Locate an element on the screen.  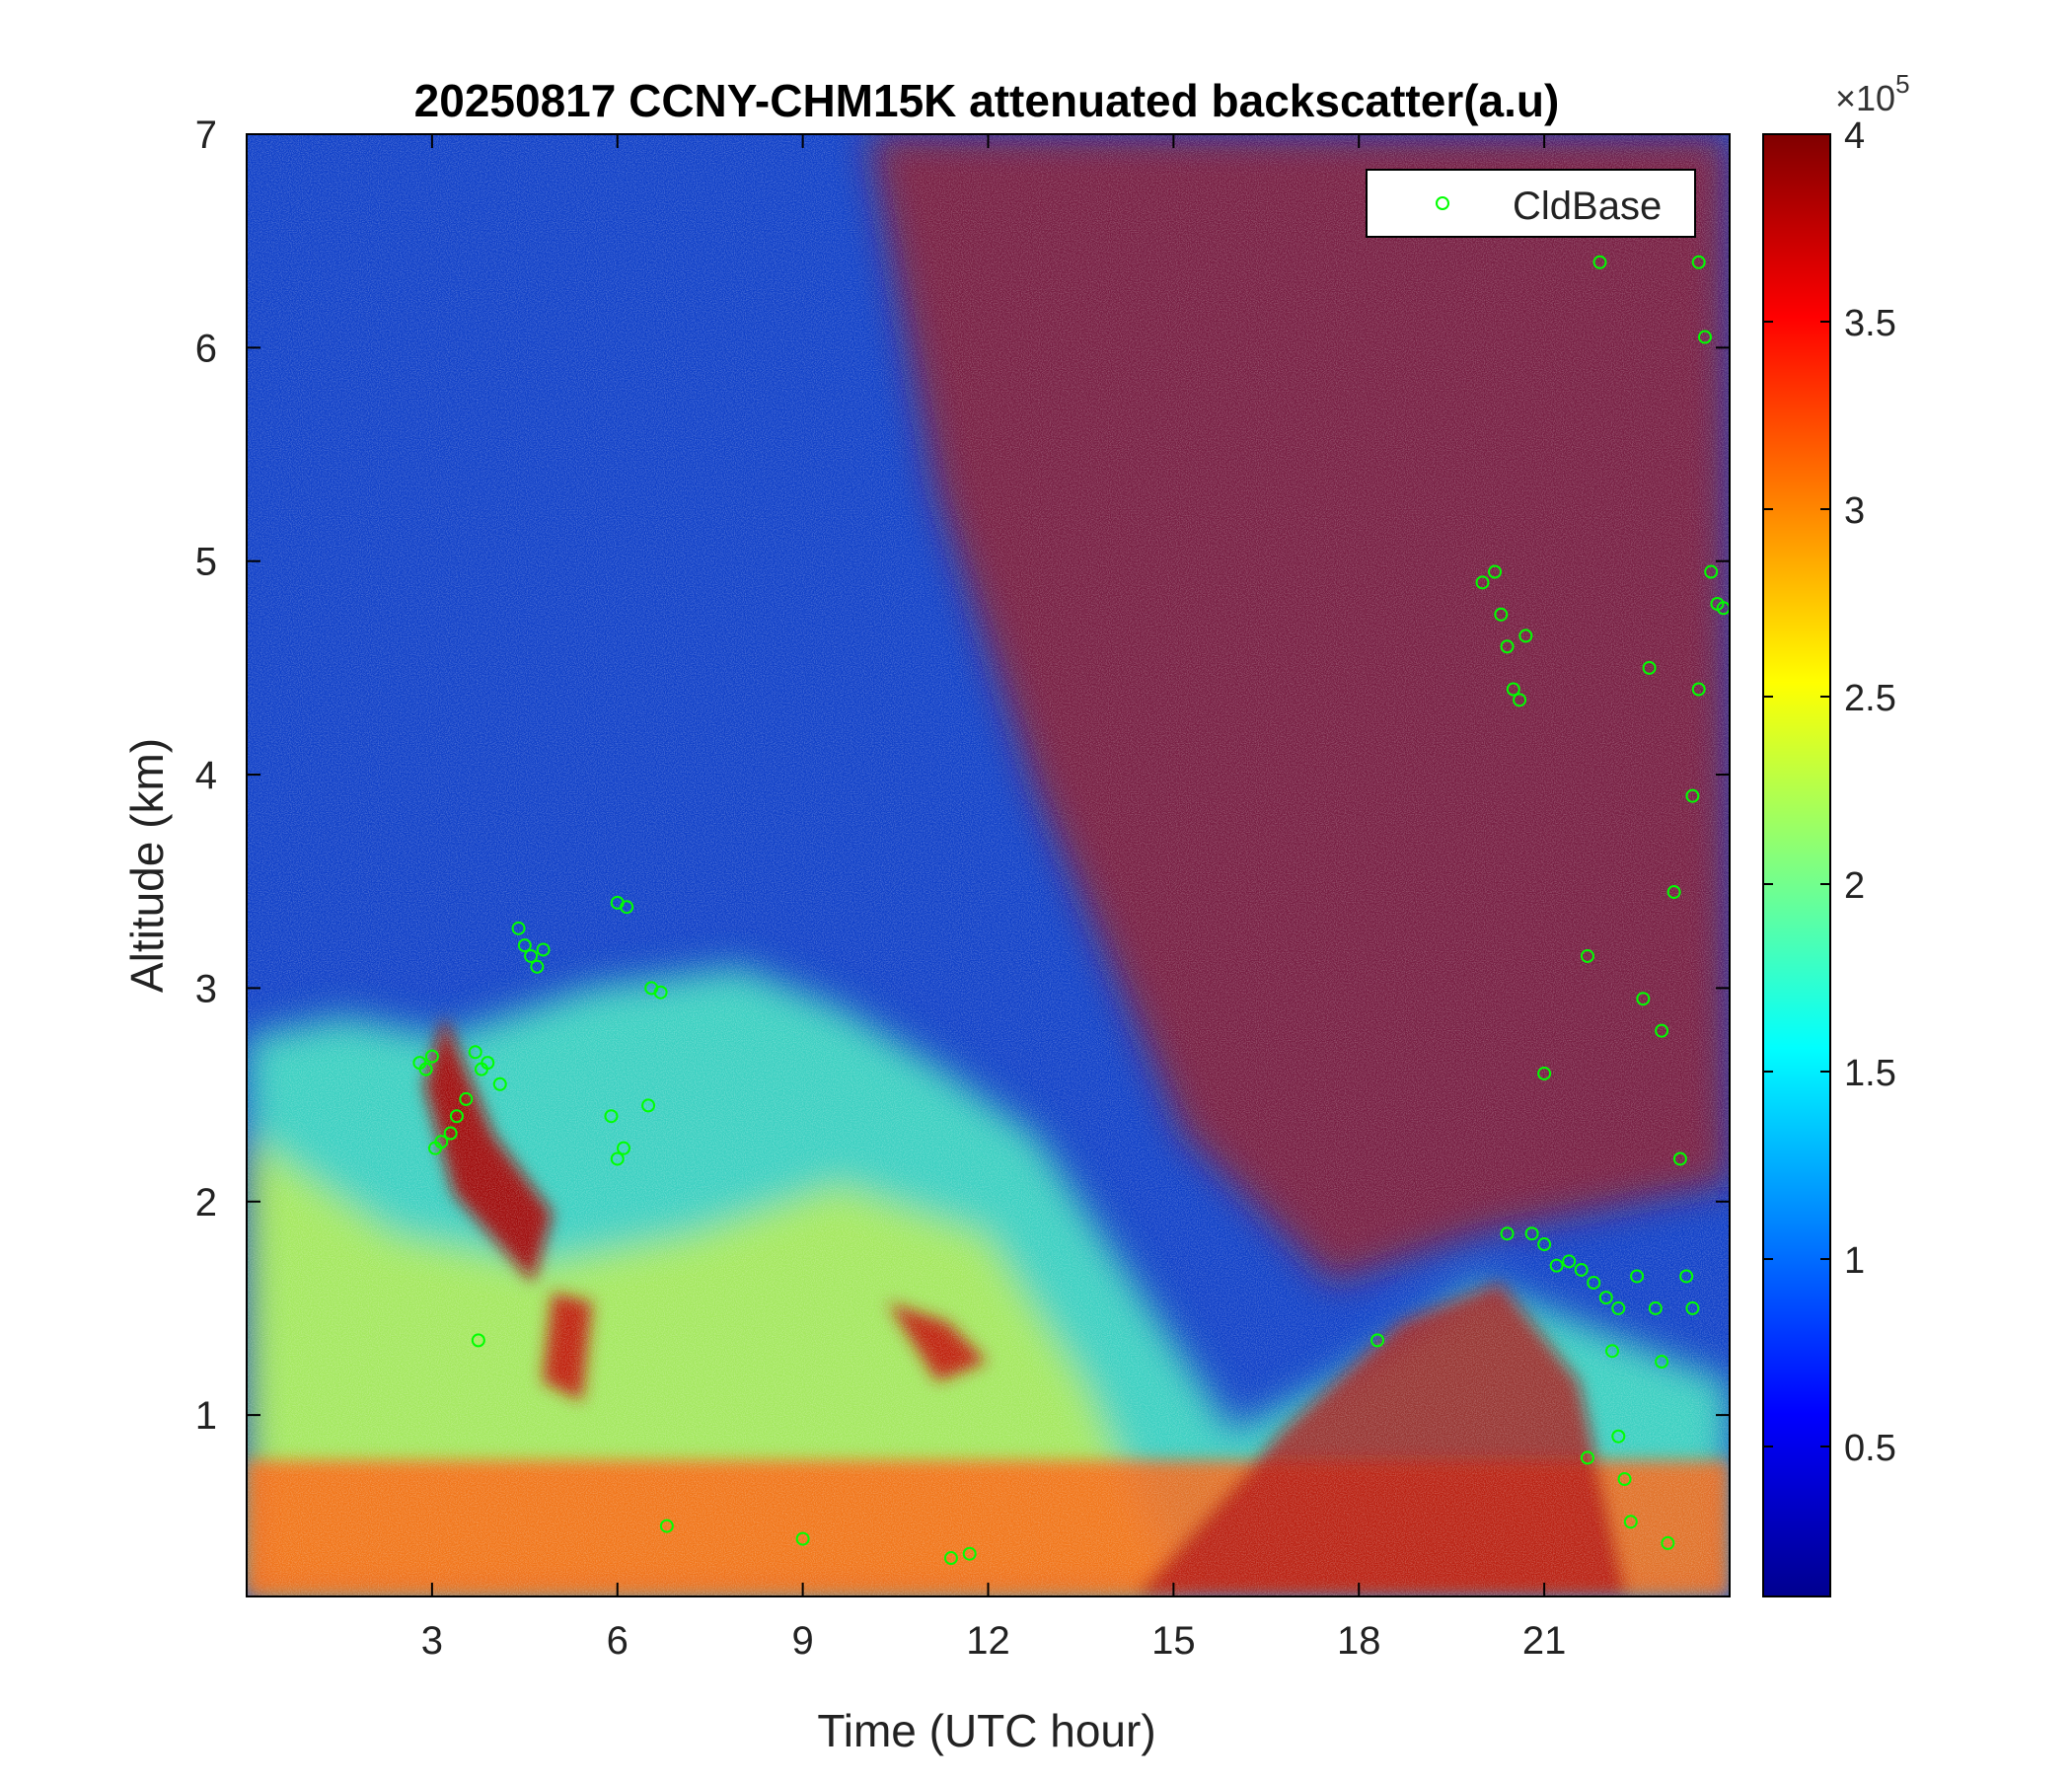
y-tick-label: 4 is located at coordinates (206, 775).